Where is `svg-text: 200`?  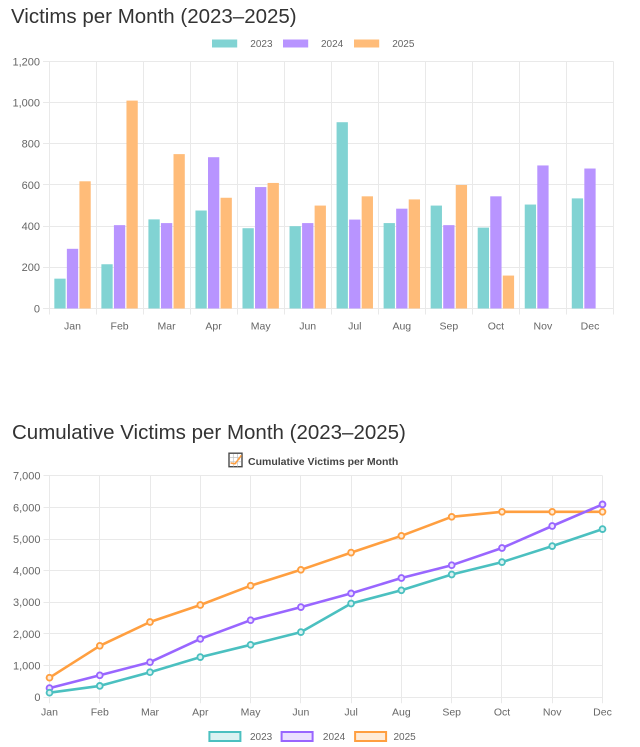 svg-text: 200 is located at coordinates (31, 268).